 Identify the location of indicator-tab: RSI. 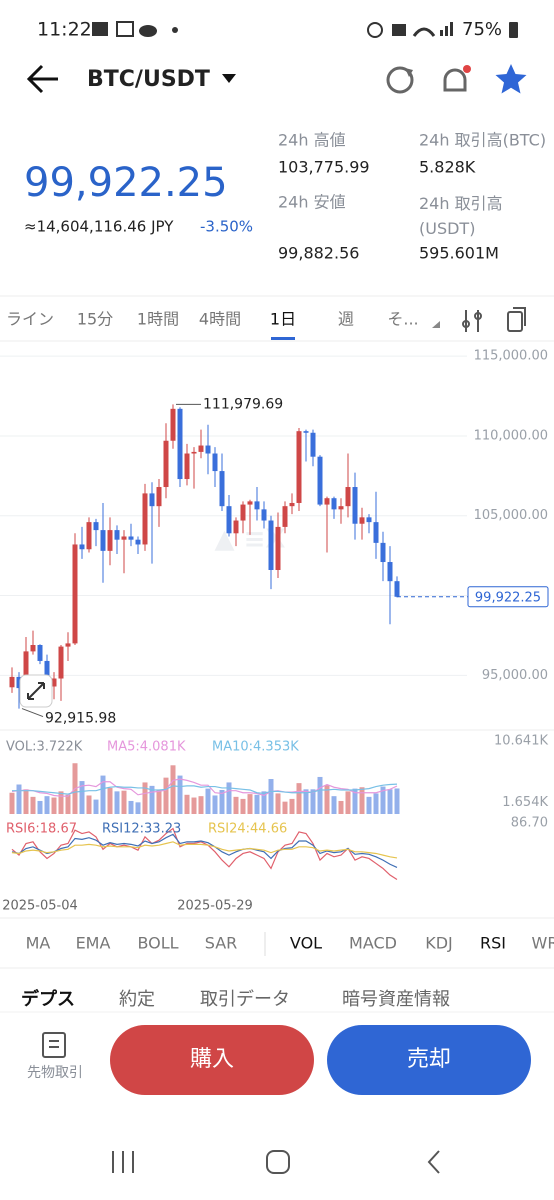
(493, 943).